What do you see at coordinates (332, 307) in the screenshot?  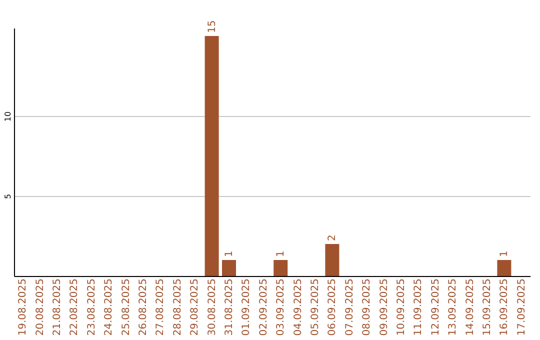 I see `x-tick-label: 06.09.2025` at bounding box center [332, 307].